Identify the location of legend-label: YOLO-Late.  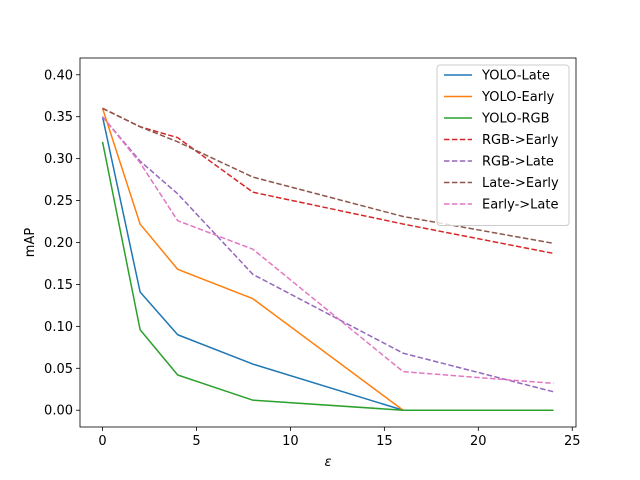
(515, 76).